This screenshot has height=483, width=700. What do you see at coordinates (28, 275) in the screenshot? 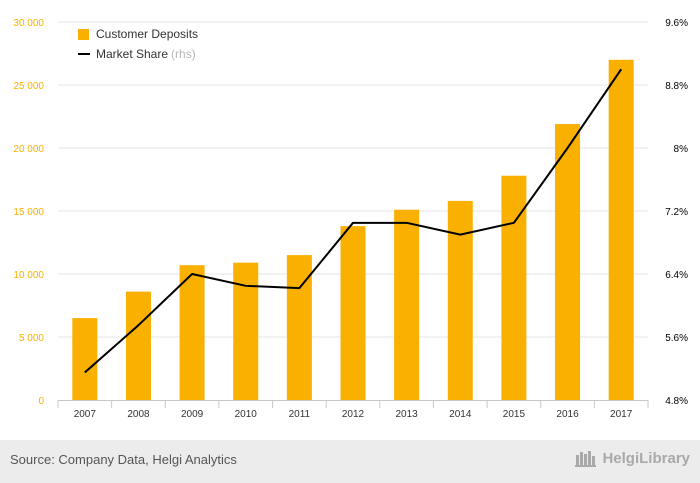
I see `y-left-tick-label: 10 000` at bounding box center [28, 275].